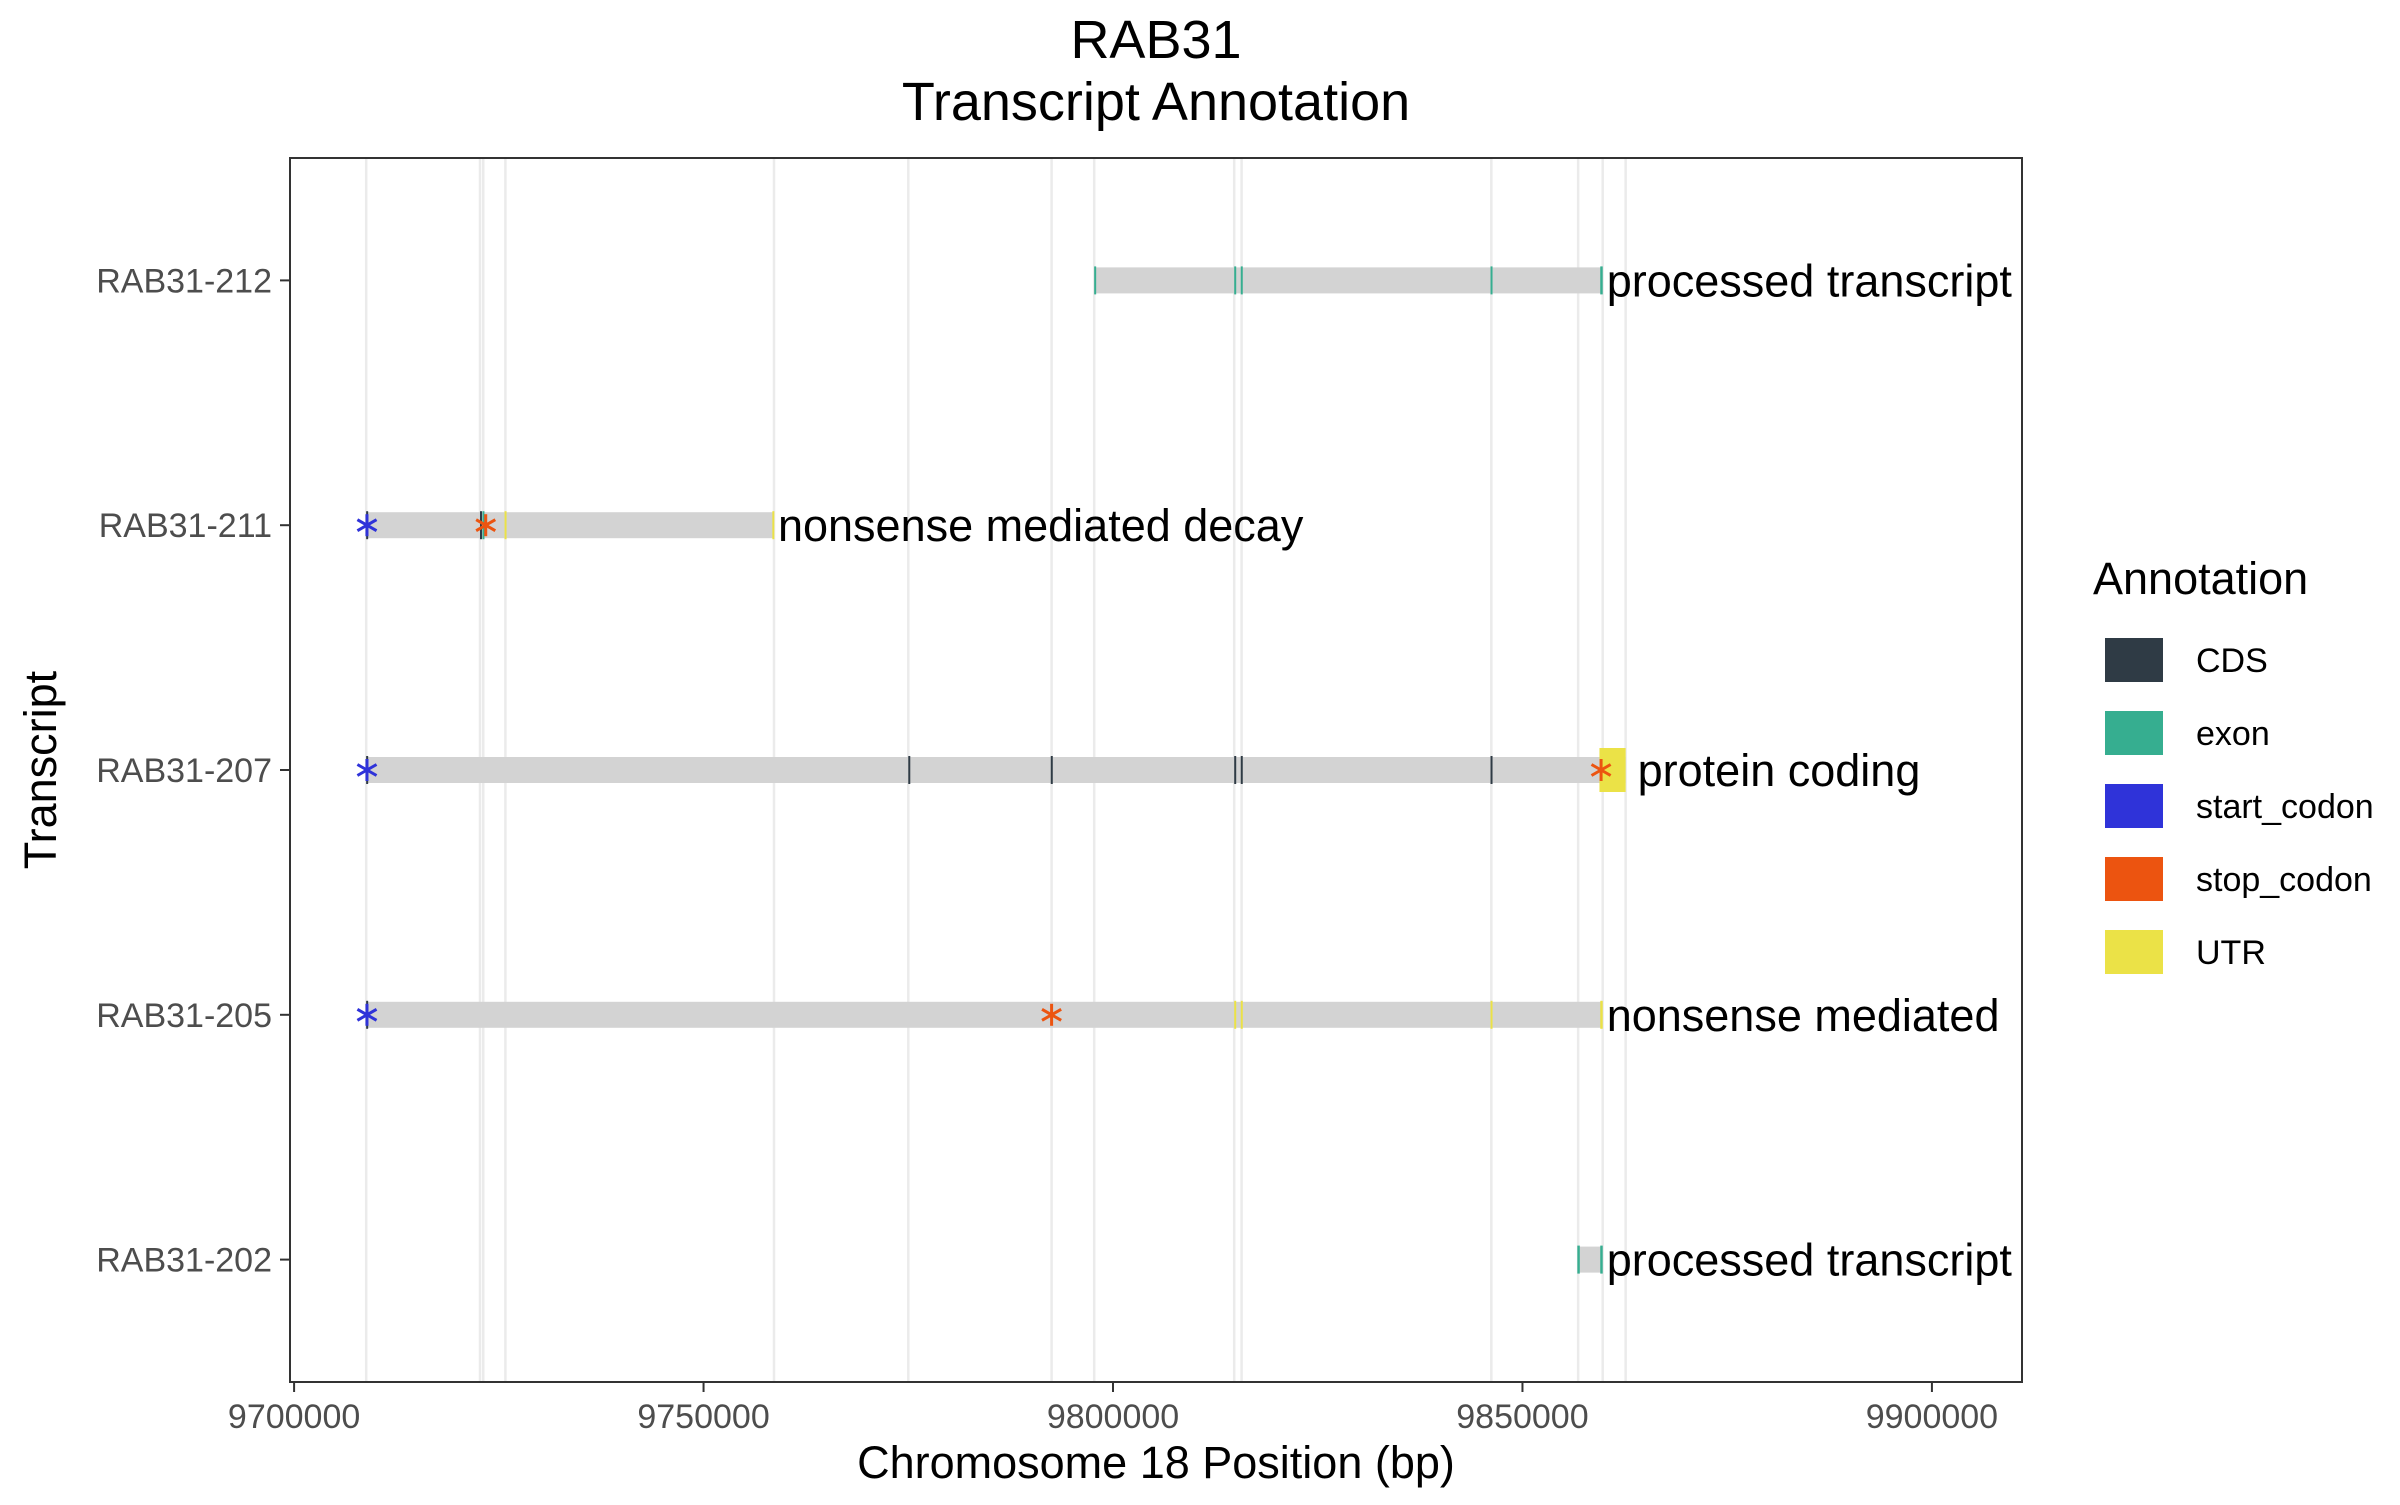  I want to click on legend-label: exon, so click(2233, 734).